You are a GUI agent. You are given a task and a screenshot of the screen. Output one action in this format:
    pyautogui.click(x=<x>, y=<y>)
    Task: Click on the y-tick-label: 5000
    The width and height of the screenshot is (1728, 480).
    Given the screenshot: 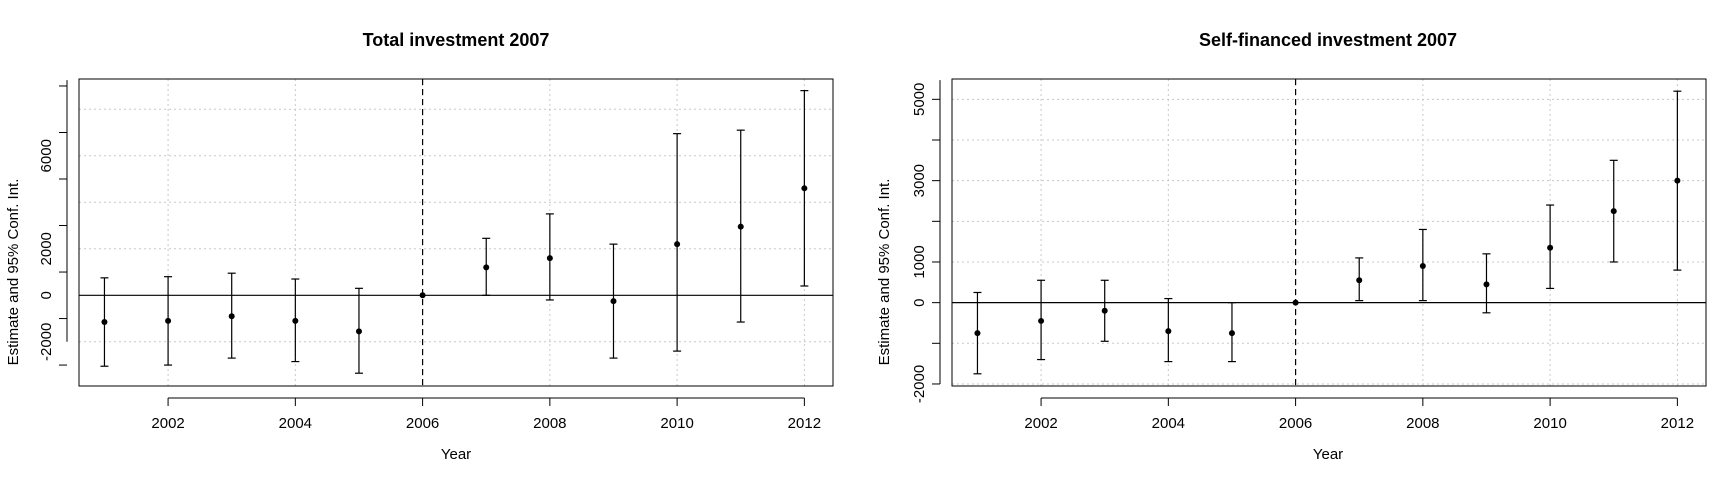 What is the action you would take?
    pyautogui.click(x=919, y=99)
    